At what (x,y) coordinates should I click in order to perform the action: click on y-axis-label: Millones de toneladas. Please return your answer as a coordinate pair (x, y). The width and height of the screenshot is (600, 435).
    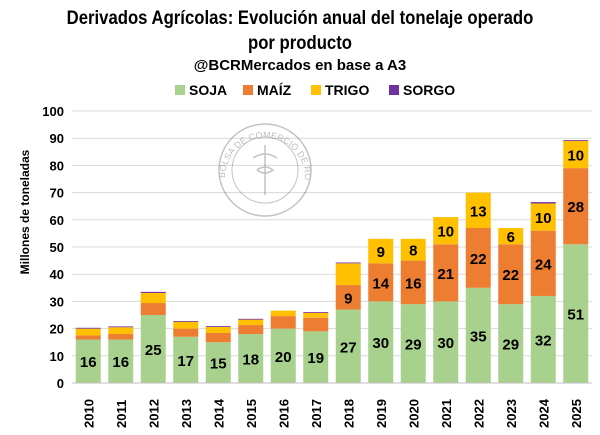
    Looking at the image, I should click on (25, 211).